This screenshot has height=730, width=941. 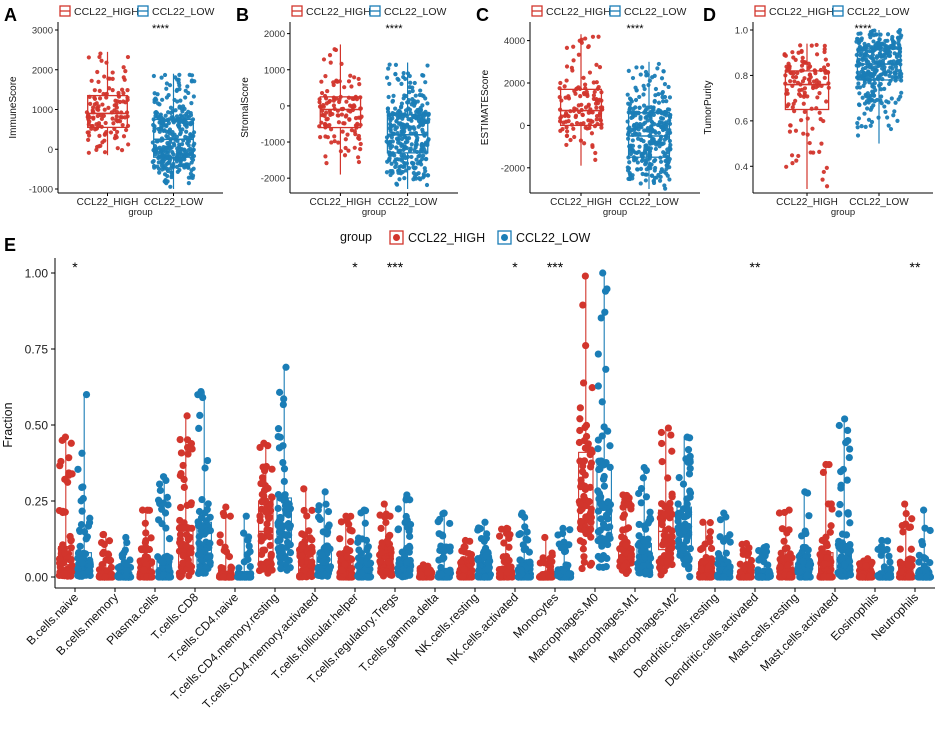 I want to click on y-tick-label: -2000, so click(x=273, y=179).